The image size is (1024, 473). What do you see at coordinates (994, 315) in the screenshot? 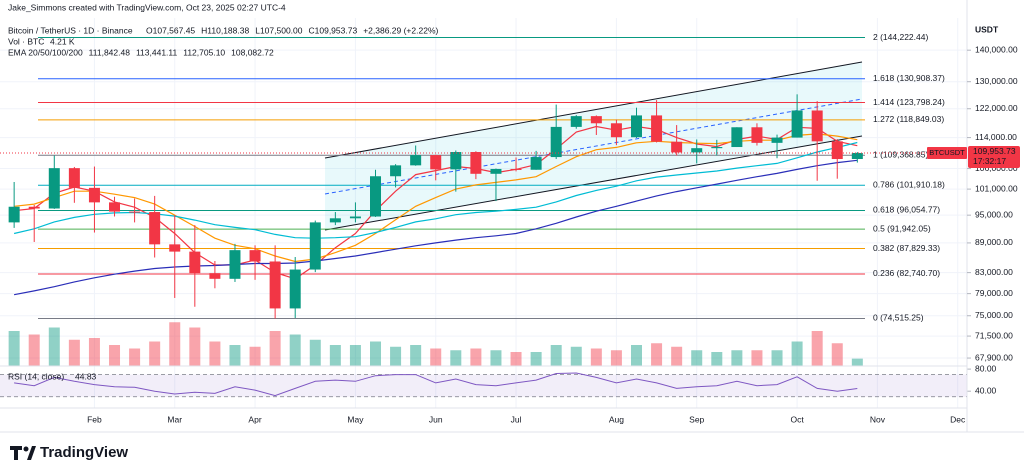
I see `y-tick-label: 75,000.00` at bounding box center [994, 315].